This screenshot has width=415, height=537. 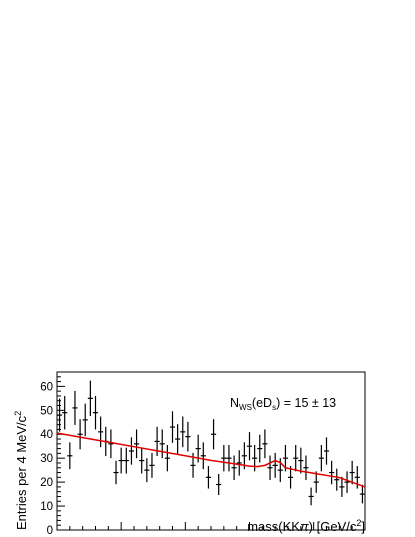 I want to click on y-tick-label: 20, so click(x=46, y=483).